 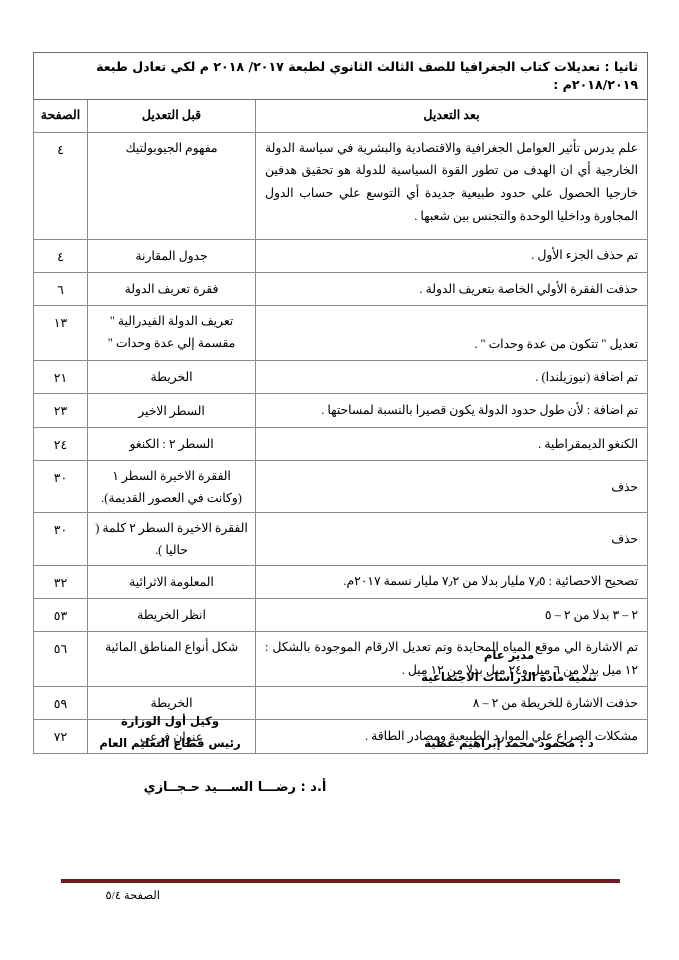 What do you see at coordinates (509, 655) in the screenshot?
I see `general-manager-title: مدير عام` at bounding box center [509, 655].